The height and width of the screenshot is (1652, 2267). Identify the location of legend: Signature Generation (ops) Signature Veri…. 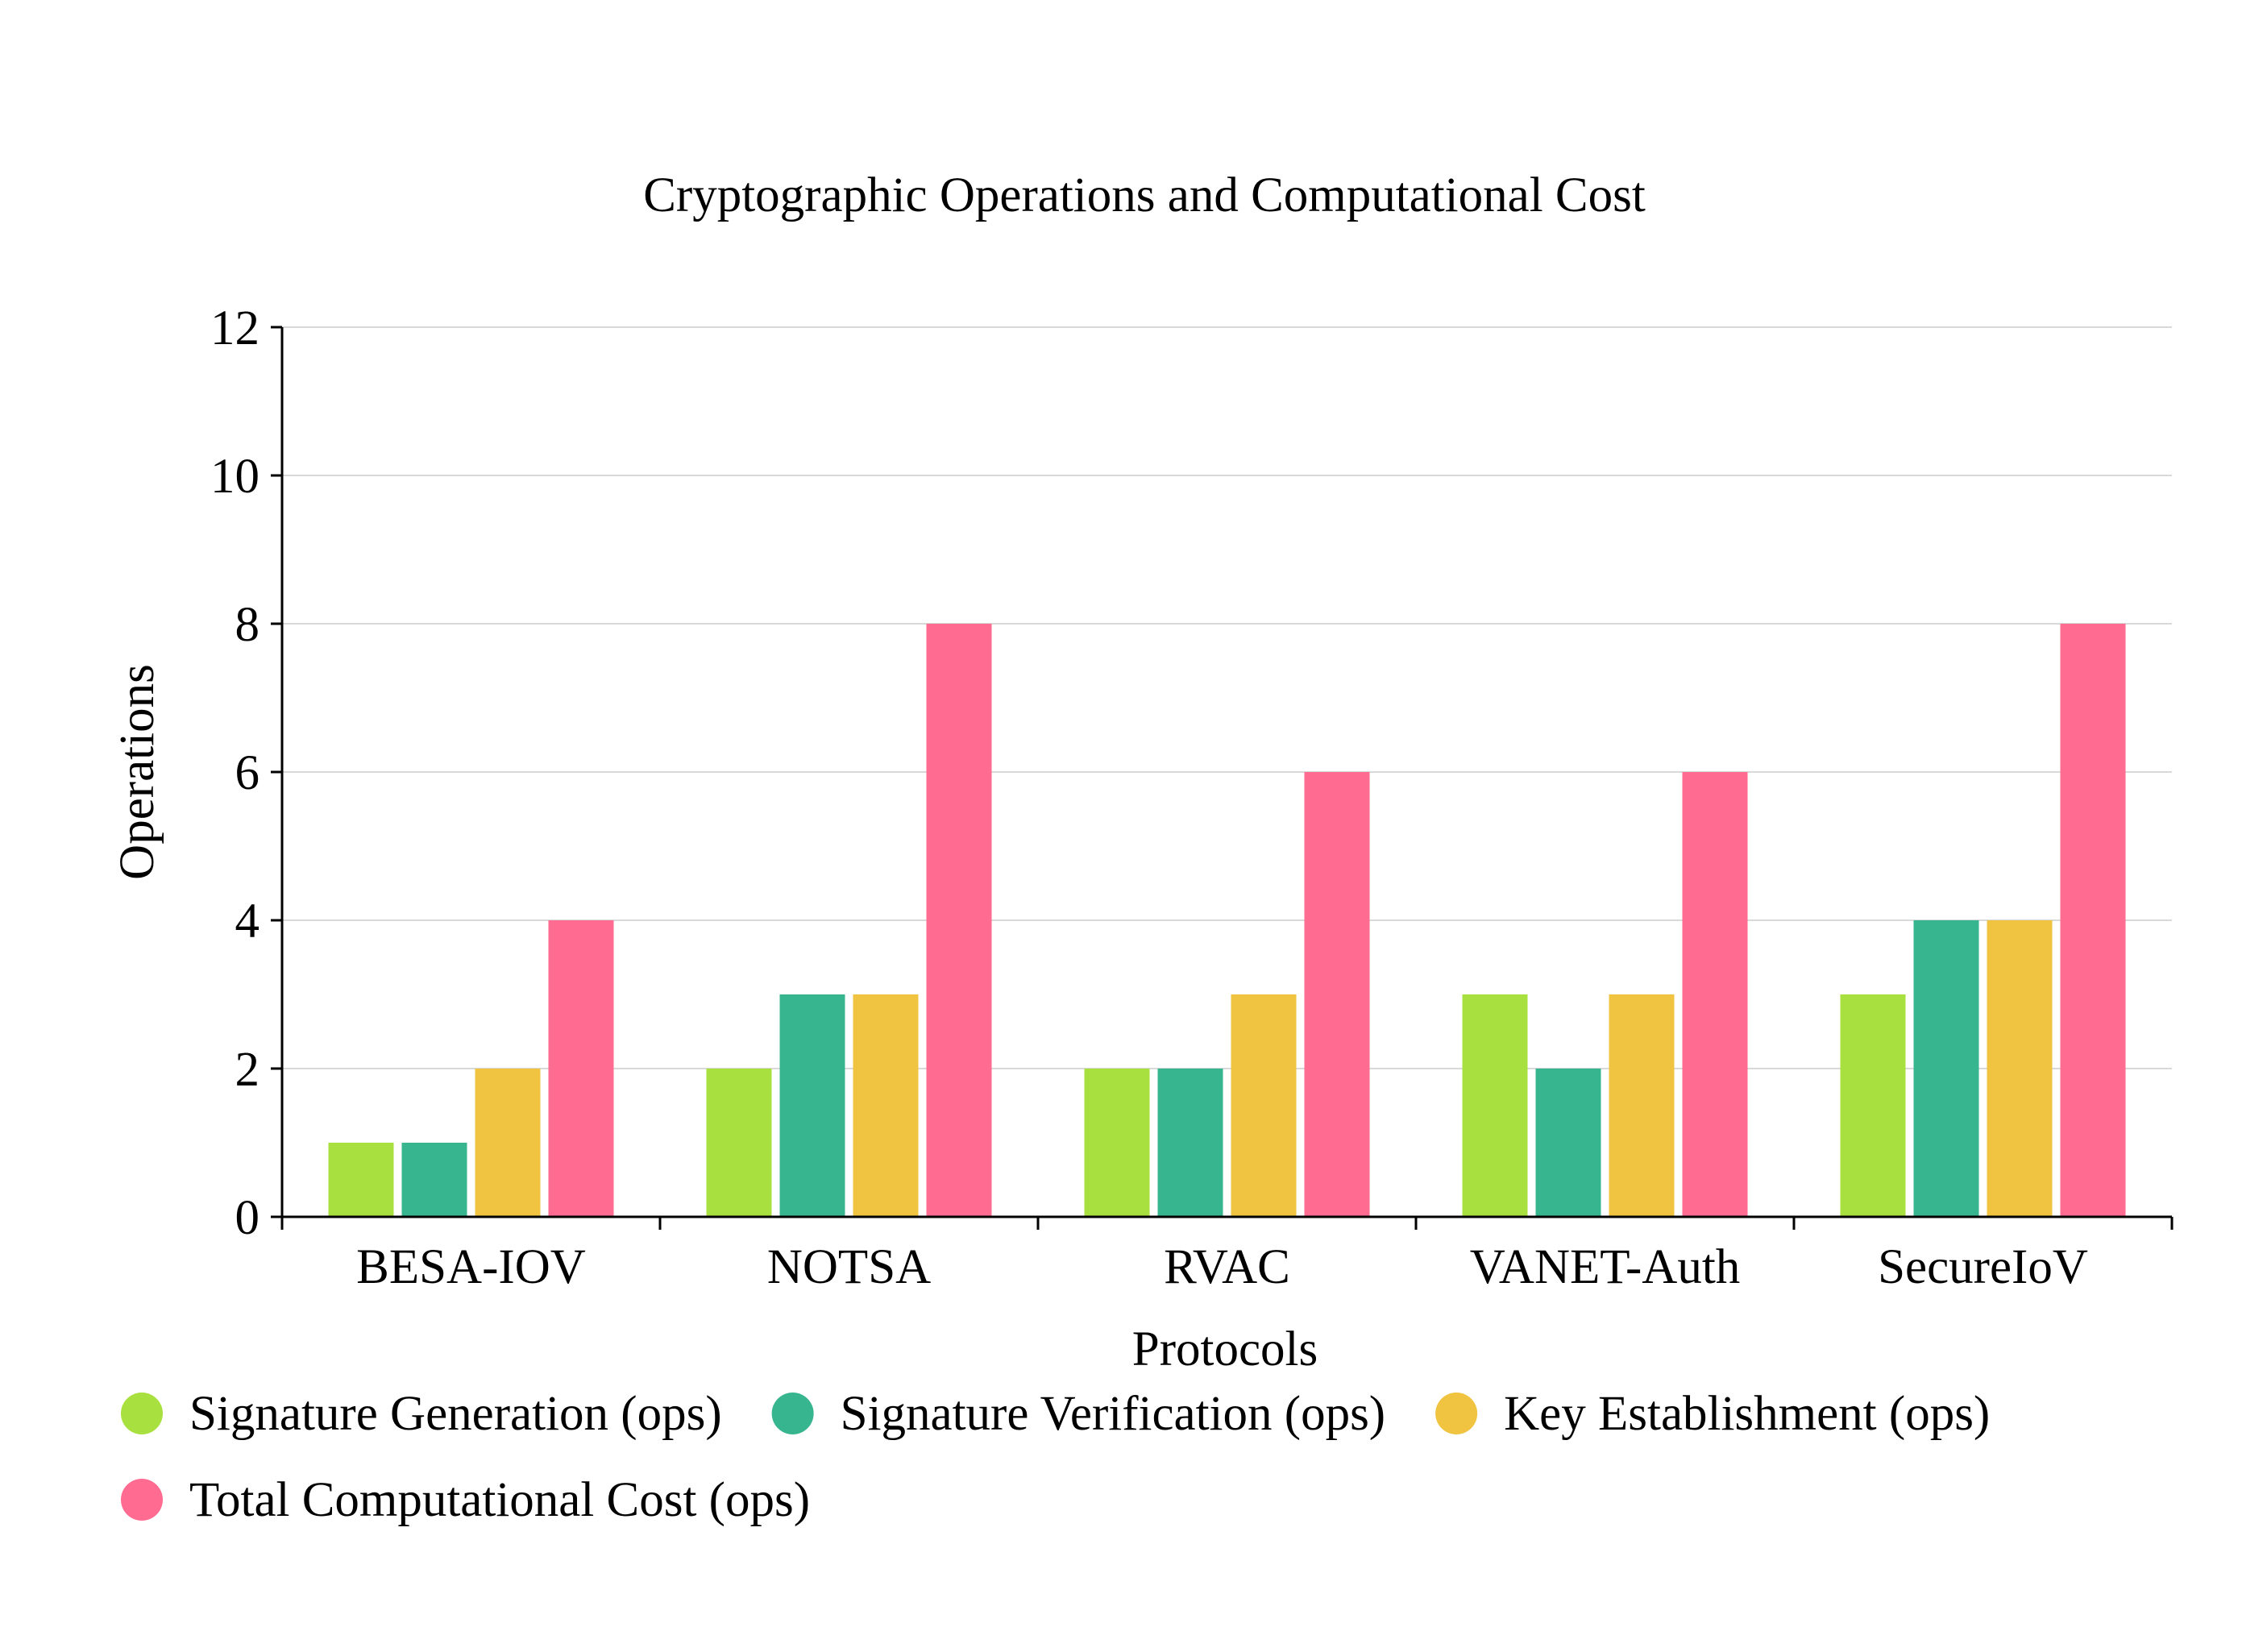
(1055, 1457).